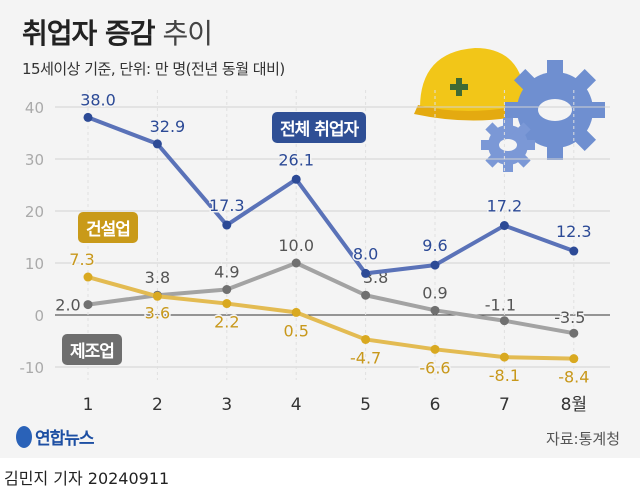 This screenshot has height=499, width=640. Describe the element at coordinates (574, 405) in the screenshot. I see `x-tick-label: 8월` at that location.